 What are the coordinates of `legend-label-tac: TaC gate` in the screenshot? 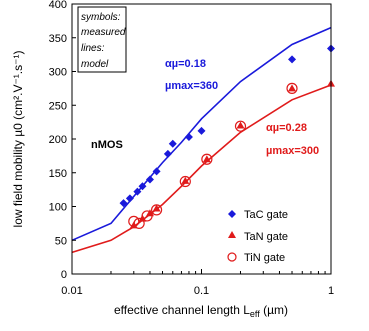 It's located at (266, 215).